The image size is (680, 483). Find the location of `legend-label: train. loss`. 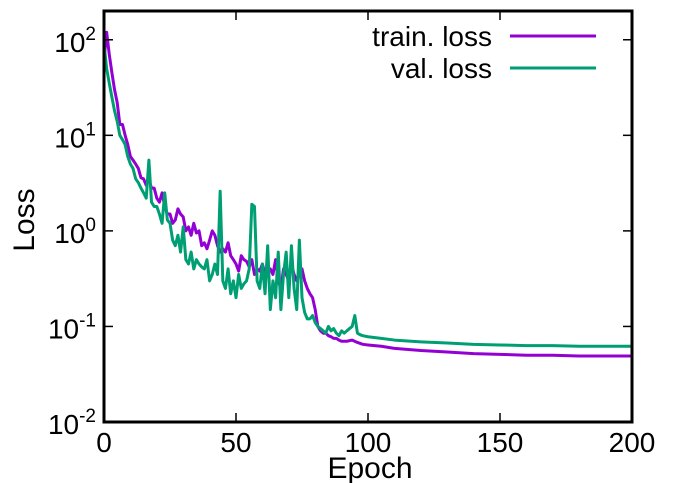

legend-label: train. loss is located at coordinates (432, 36).